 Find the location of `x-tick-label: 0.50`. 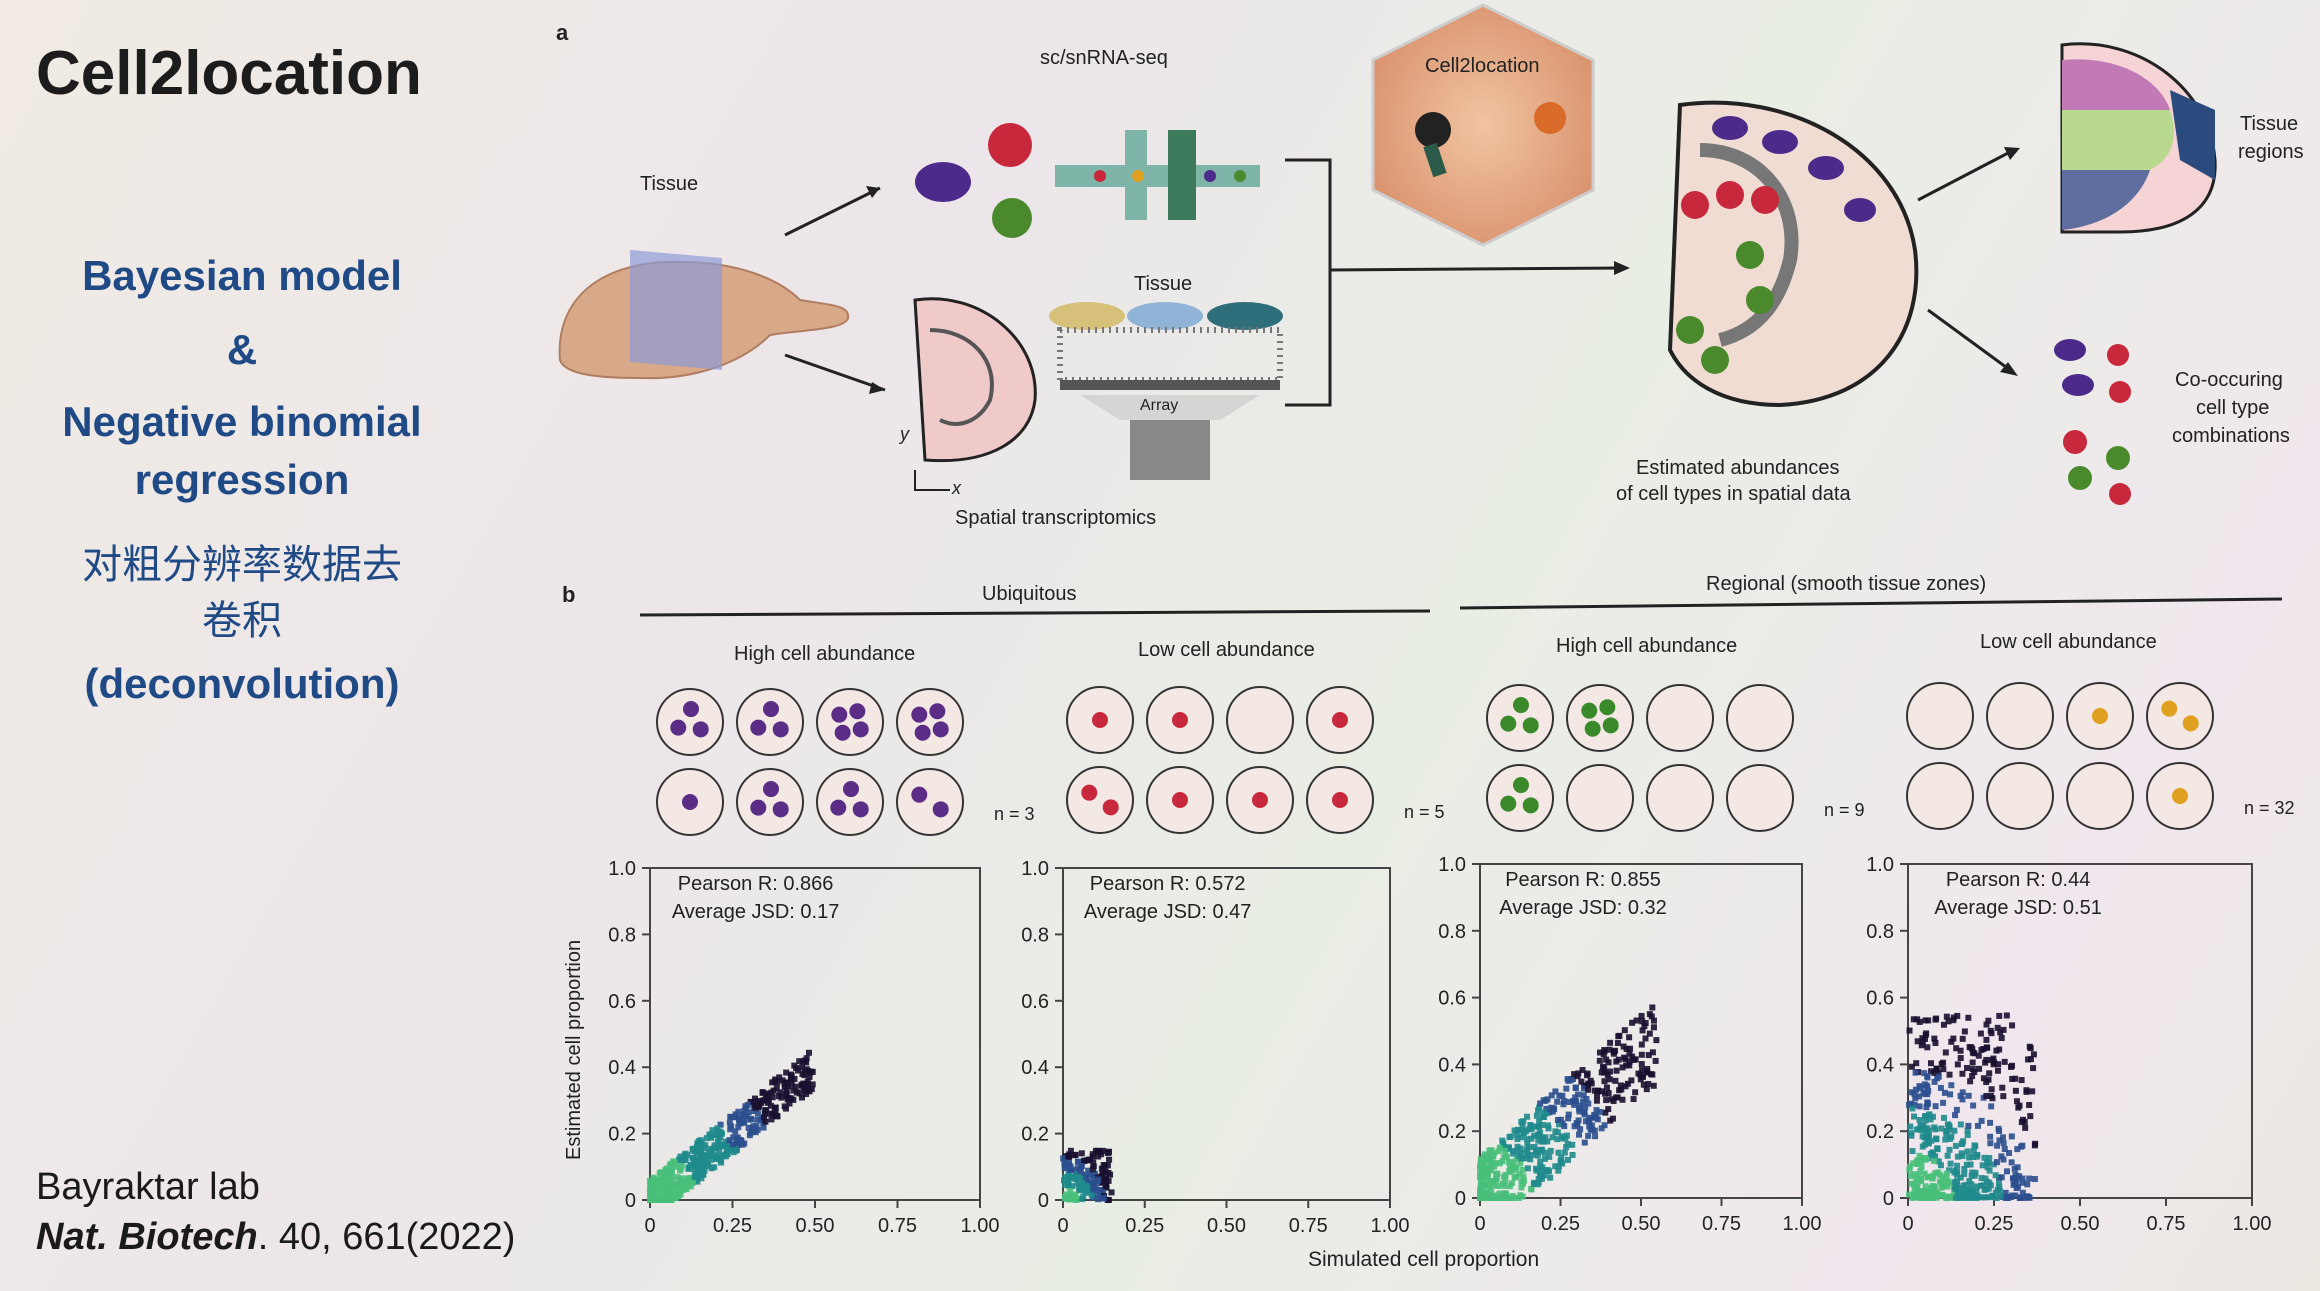

x-tick-label: 0.50 is located at coordinates (1226, 1226).